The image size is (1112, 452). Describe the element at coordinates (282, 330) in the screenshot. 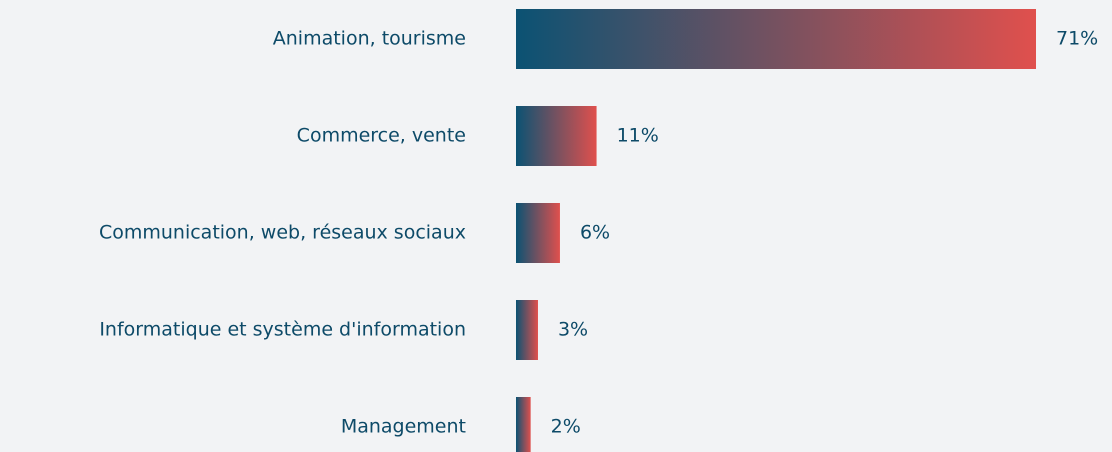

I see `category-label: Informatique et système d'information` at that location.